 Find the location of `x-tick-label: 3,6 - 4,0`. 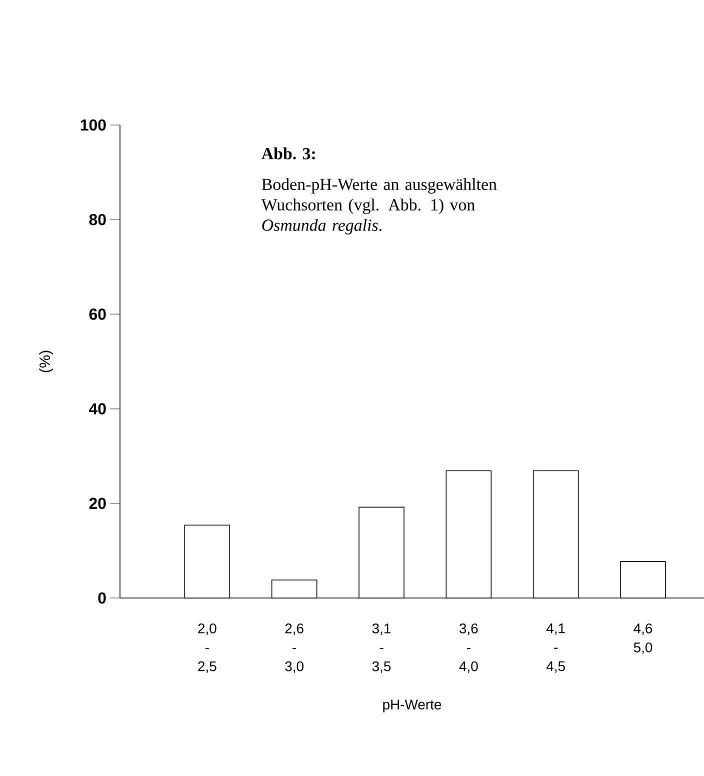

x-tick-label: 3,6 - 4,0 is located at coordinates (468, 648).